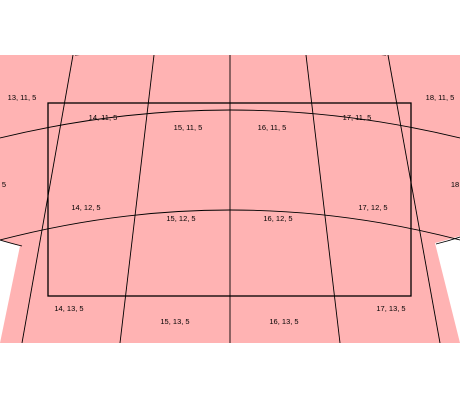 The height and width of the screenshot is (400, 460). I want to click on tile-label-18-11-5: 18, 11, 5, so click(440, 97).